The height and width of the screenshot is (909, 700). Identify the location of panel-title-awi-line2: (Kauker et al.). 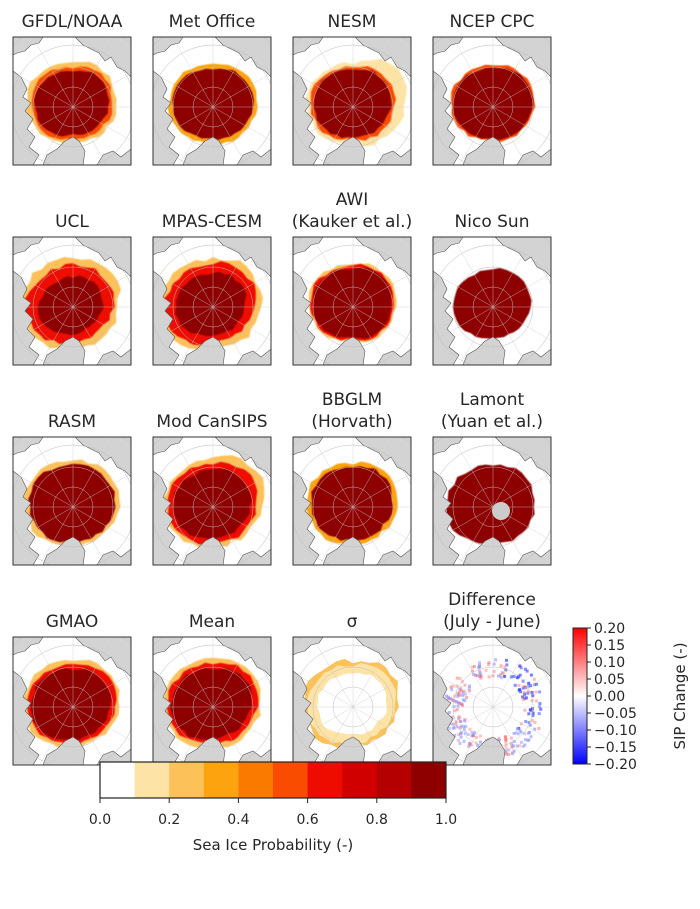
(352, 222).